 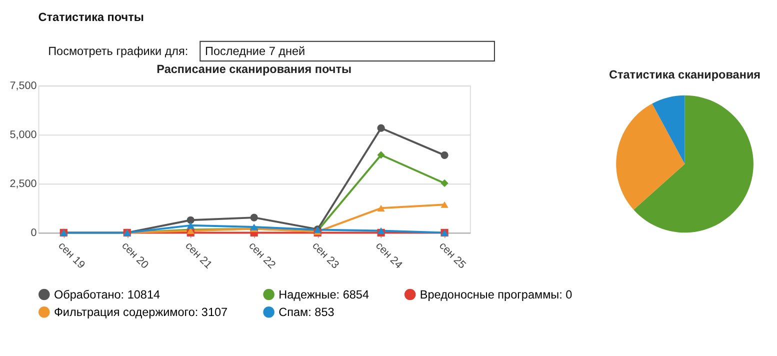 What do you see at coordinates (306, 313) in the screenshot?
I see `legend-label: Спам: 853` at bounding box center [306, 313].